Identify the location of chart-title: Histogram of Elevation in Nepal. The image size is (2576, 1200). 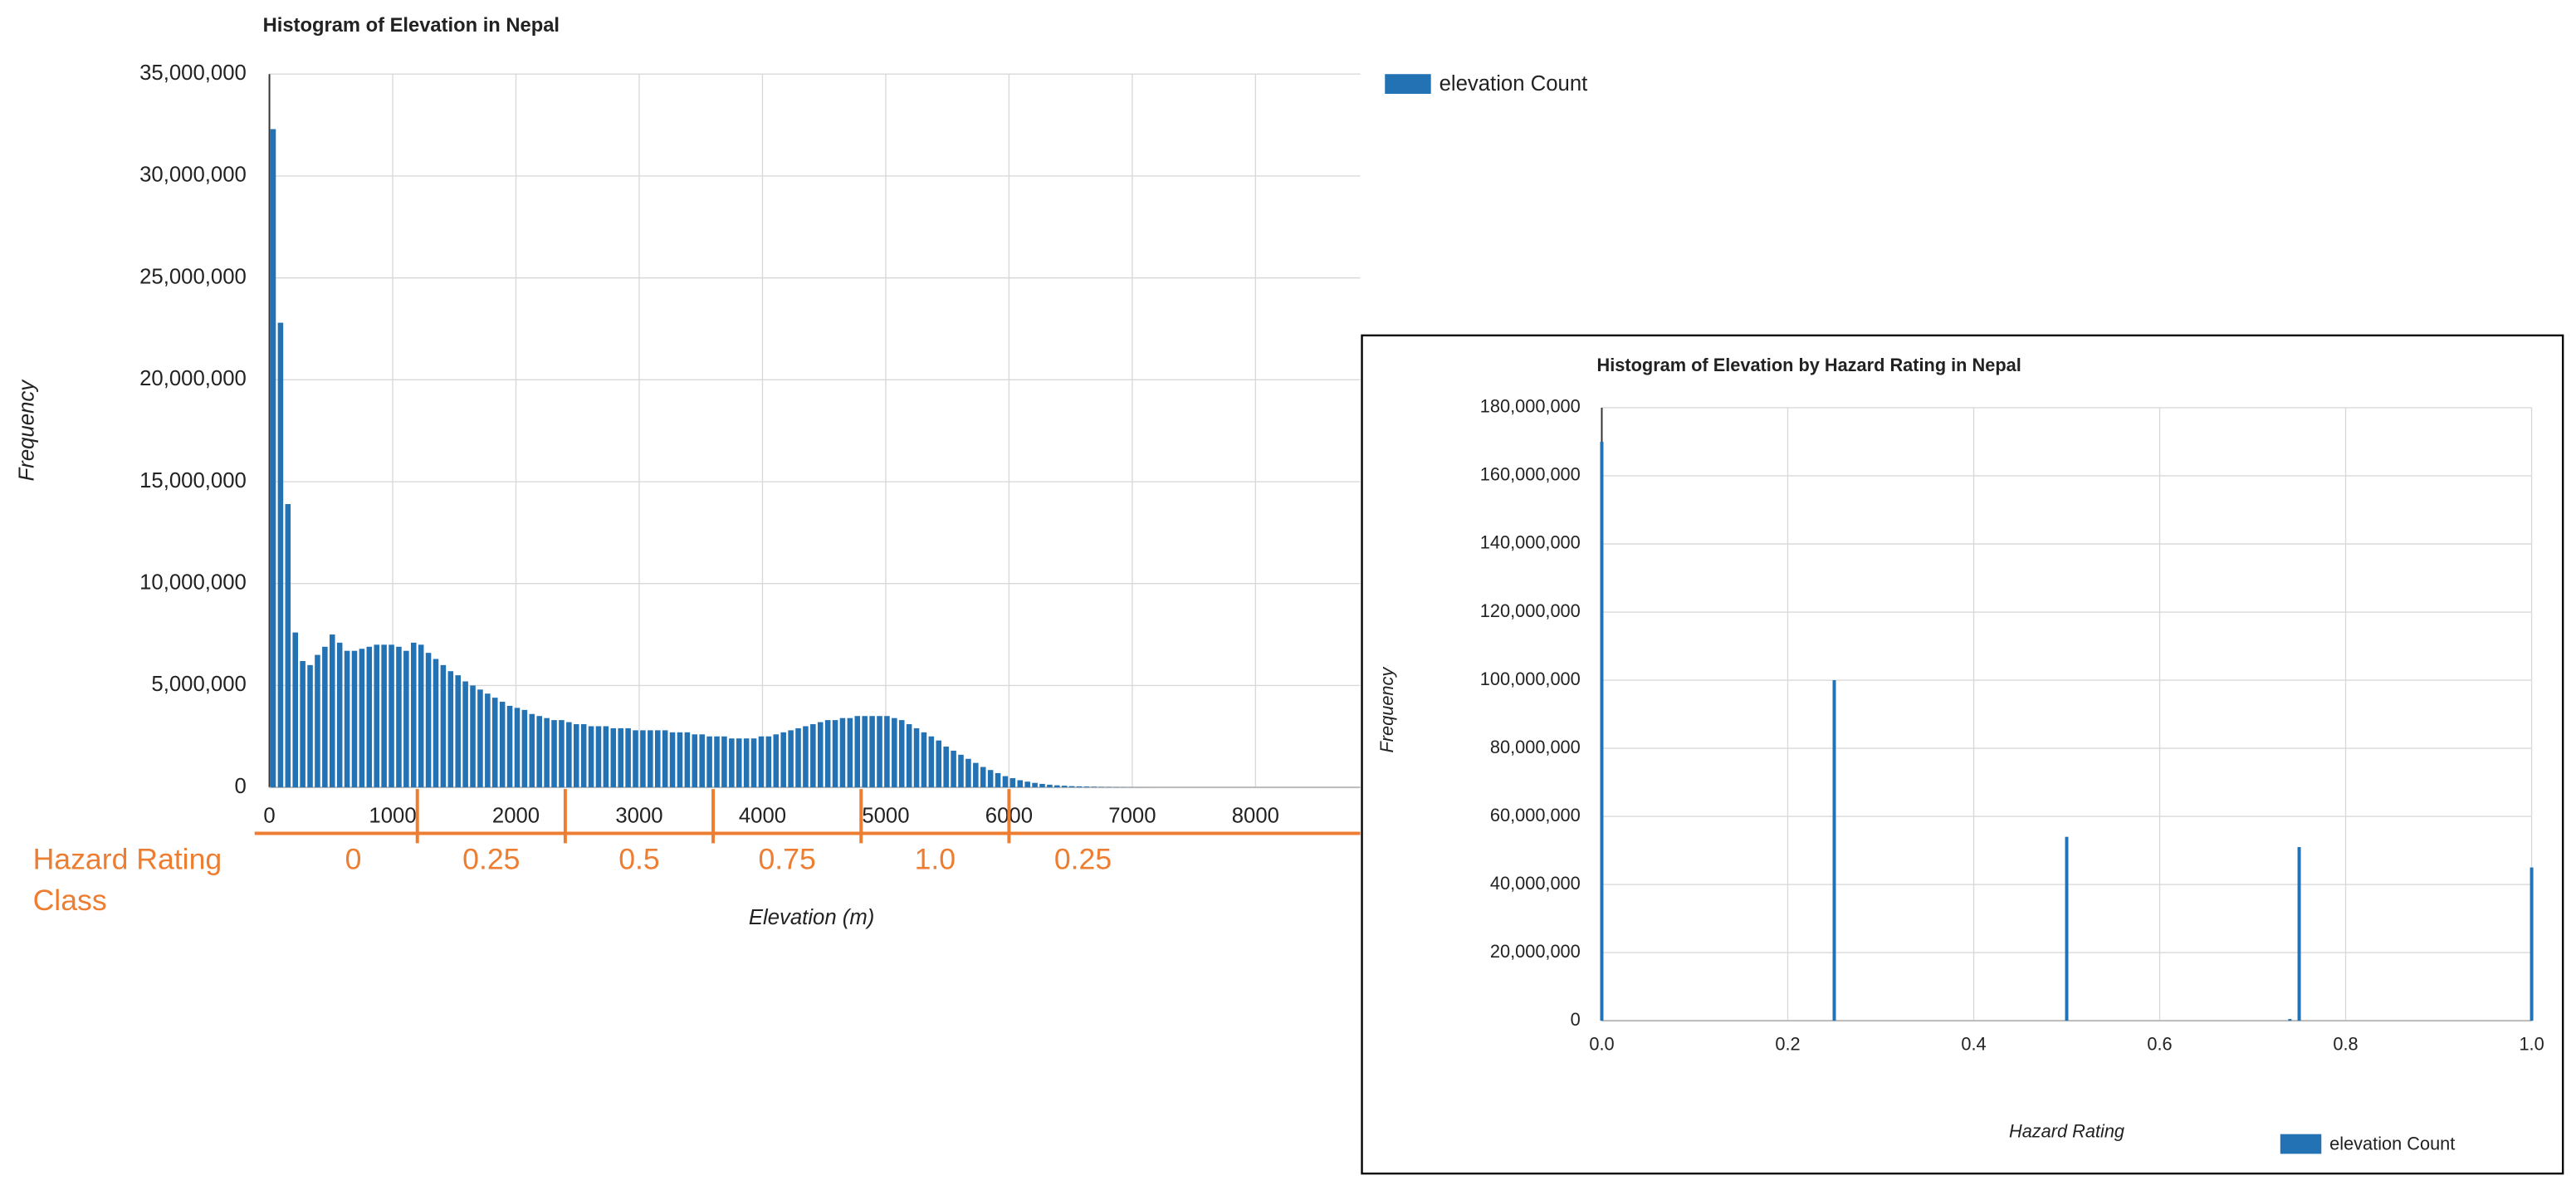
(411, 26).